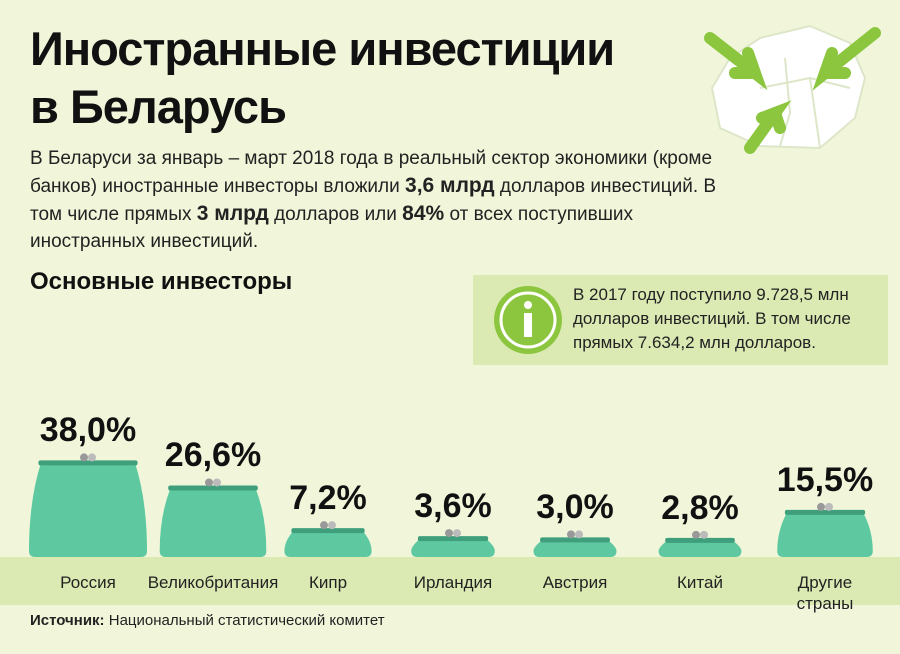  What do you see at coordinates (423, 213) in the screenshot?
I see `intro-text: 84%` at bounding box center [423, 213].